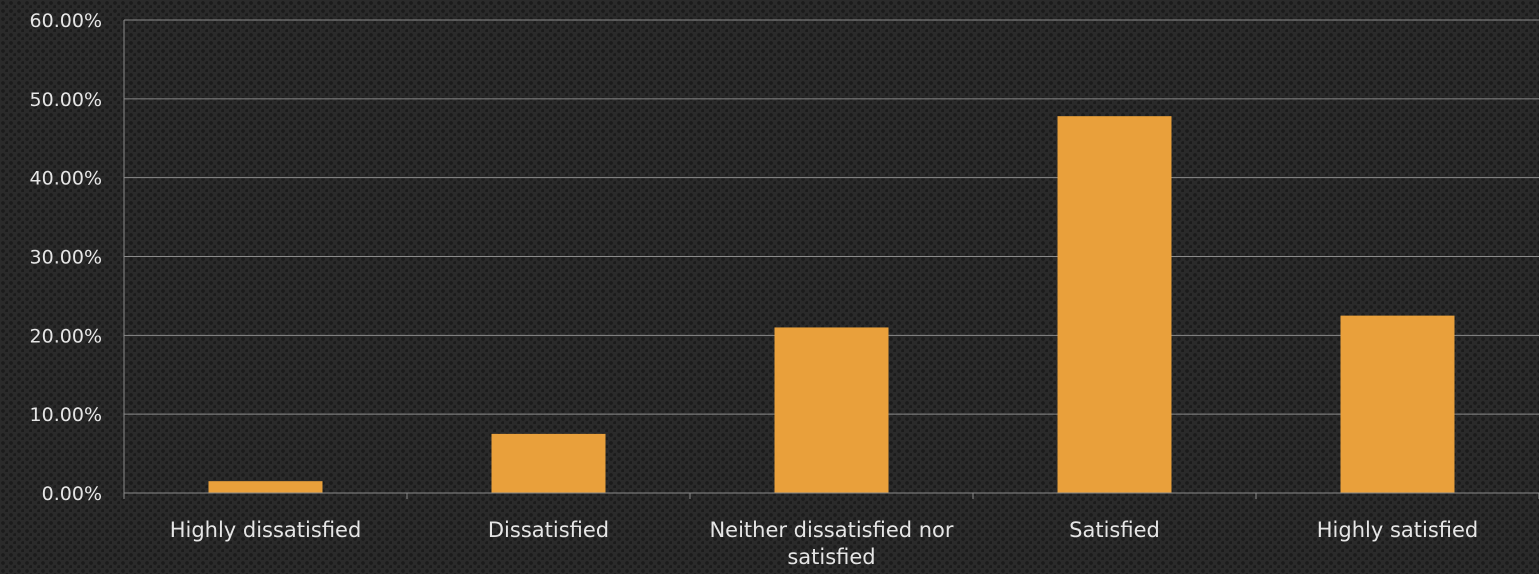 The height and width of the screenshot is (574, 1539). I want to click on x-category-label: Dissatisfied, so click(548, 530).